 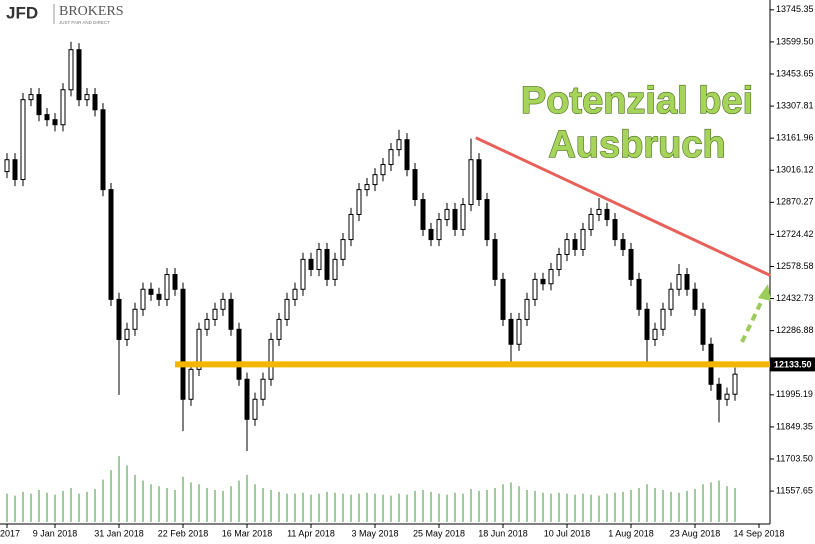 What do you see at coordinates (623, 206) in the screenshot?
I see `resistance-line` at bounding box center [623, 206].